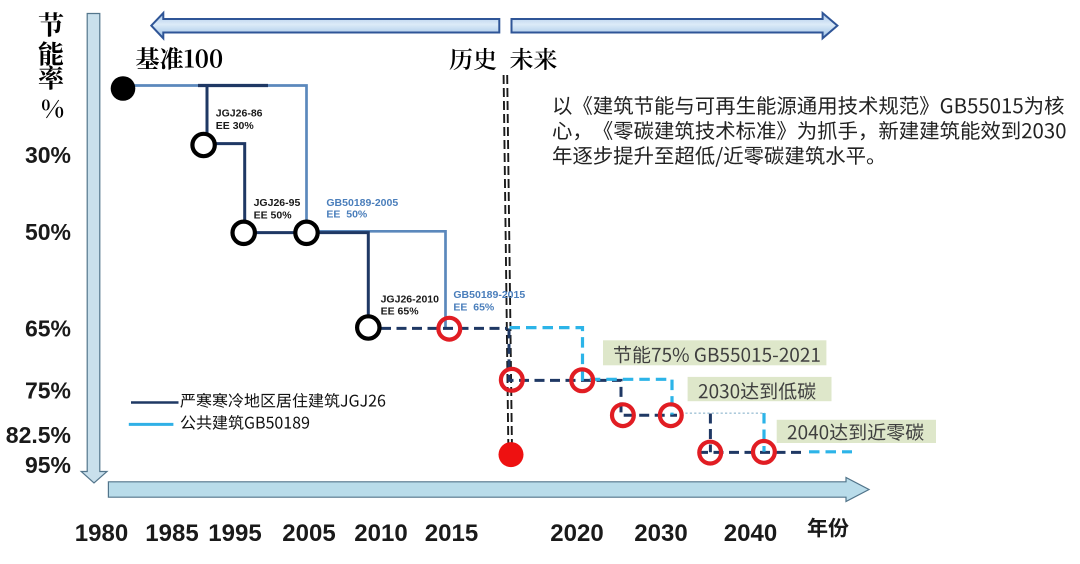  What do you see at coordinates (750, 533) in the screenshot?
I see `svg-text: 2040` at bounding box center [750, 533].